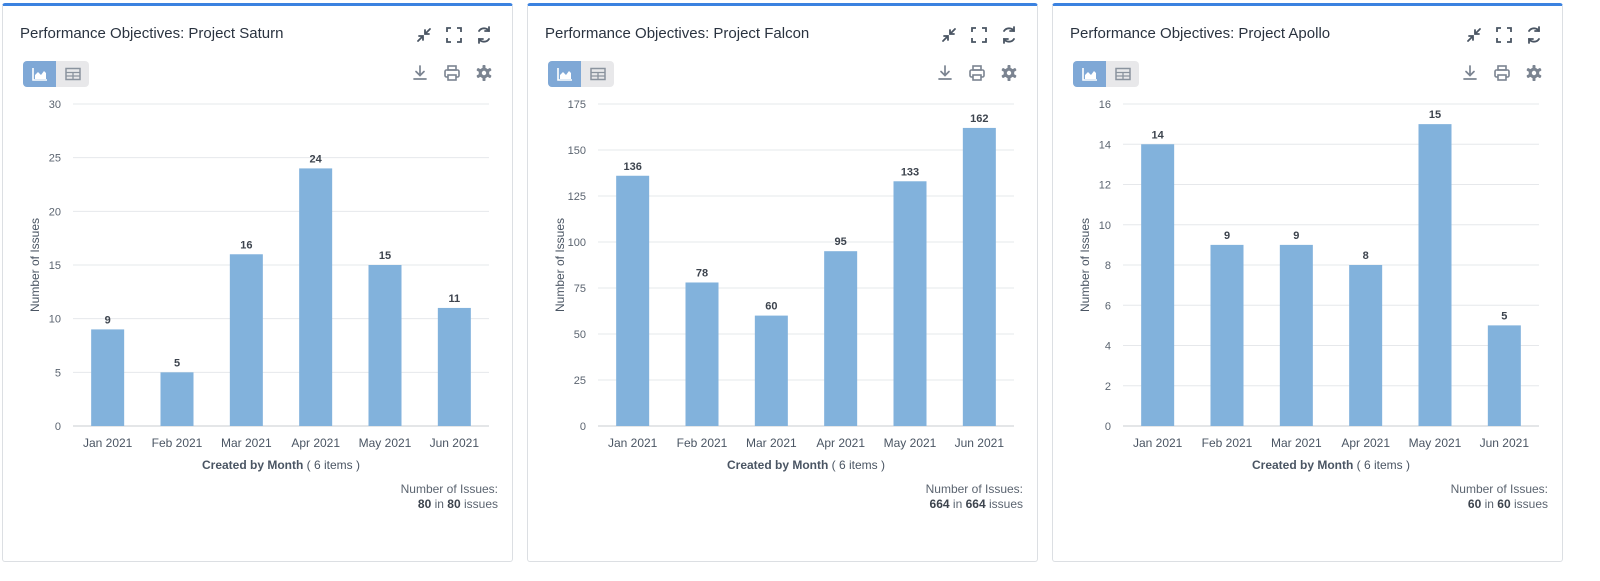 The width and height of the screenshot is (1600, 581). What do you see at coordinates (152, 33) in the screenshot?
I see `panel-title: Performance Objectives: Project Saturn` at bounding box center [152, 33].